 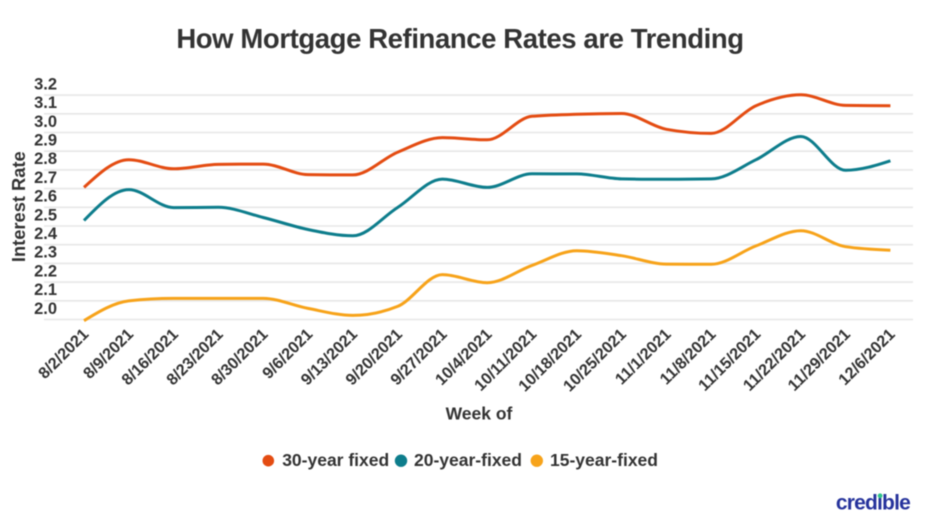 I want to click on svg-text: 2.1, so click(x=45, y=290).